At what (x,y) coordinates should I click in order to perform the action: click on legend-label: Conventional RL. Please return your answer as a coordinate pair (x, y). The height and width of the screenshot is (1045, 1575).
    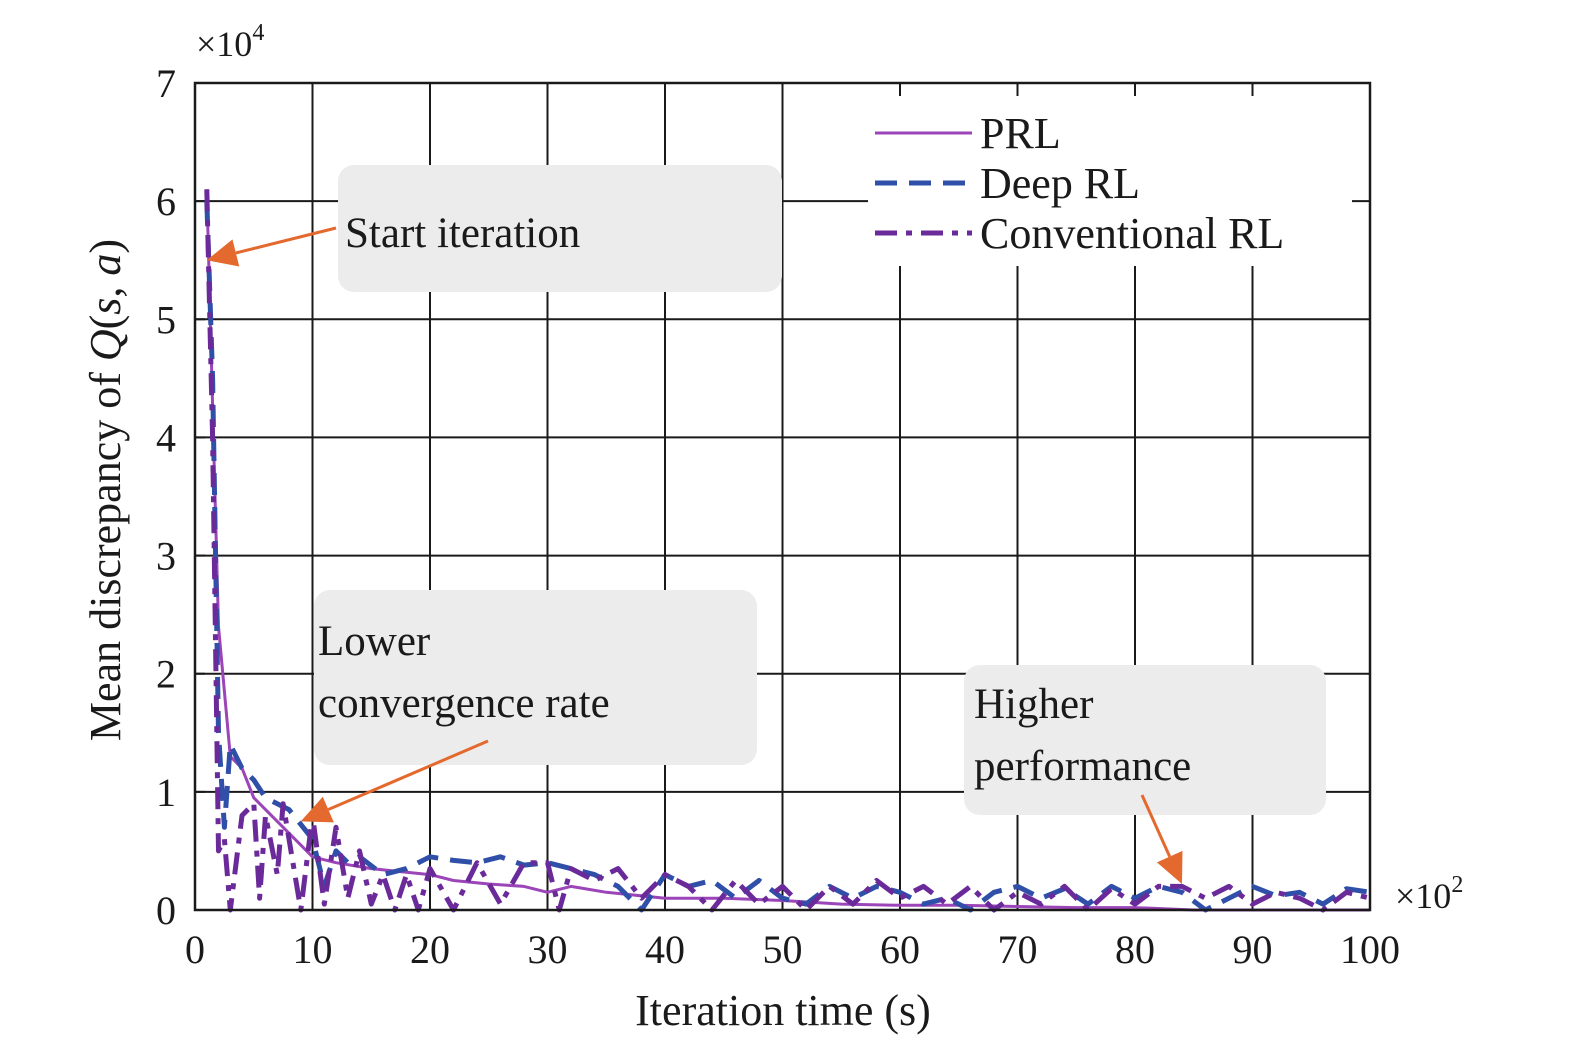
    Looking at the image, I should click on (1132, 233).